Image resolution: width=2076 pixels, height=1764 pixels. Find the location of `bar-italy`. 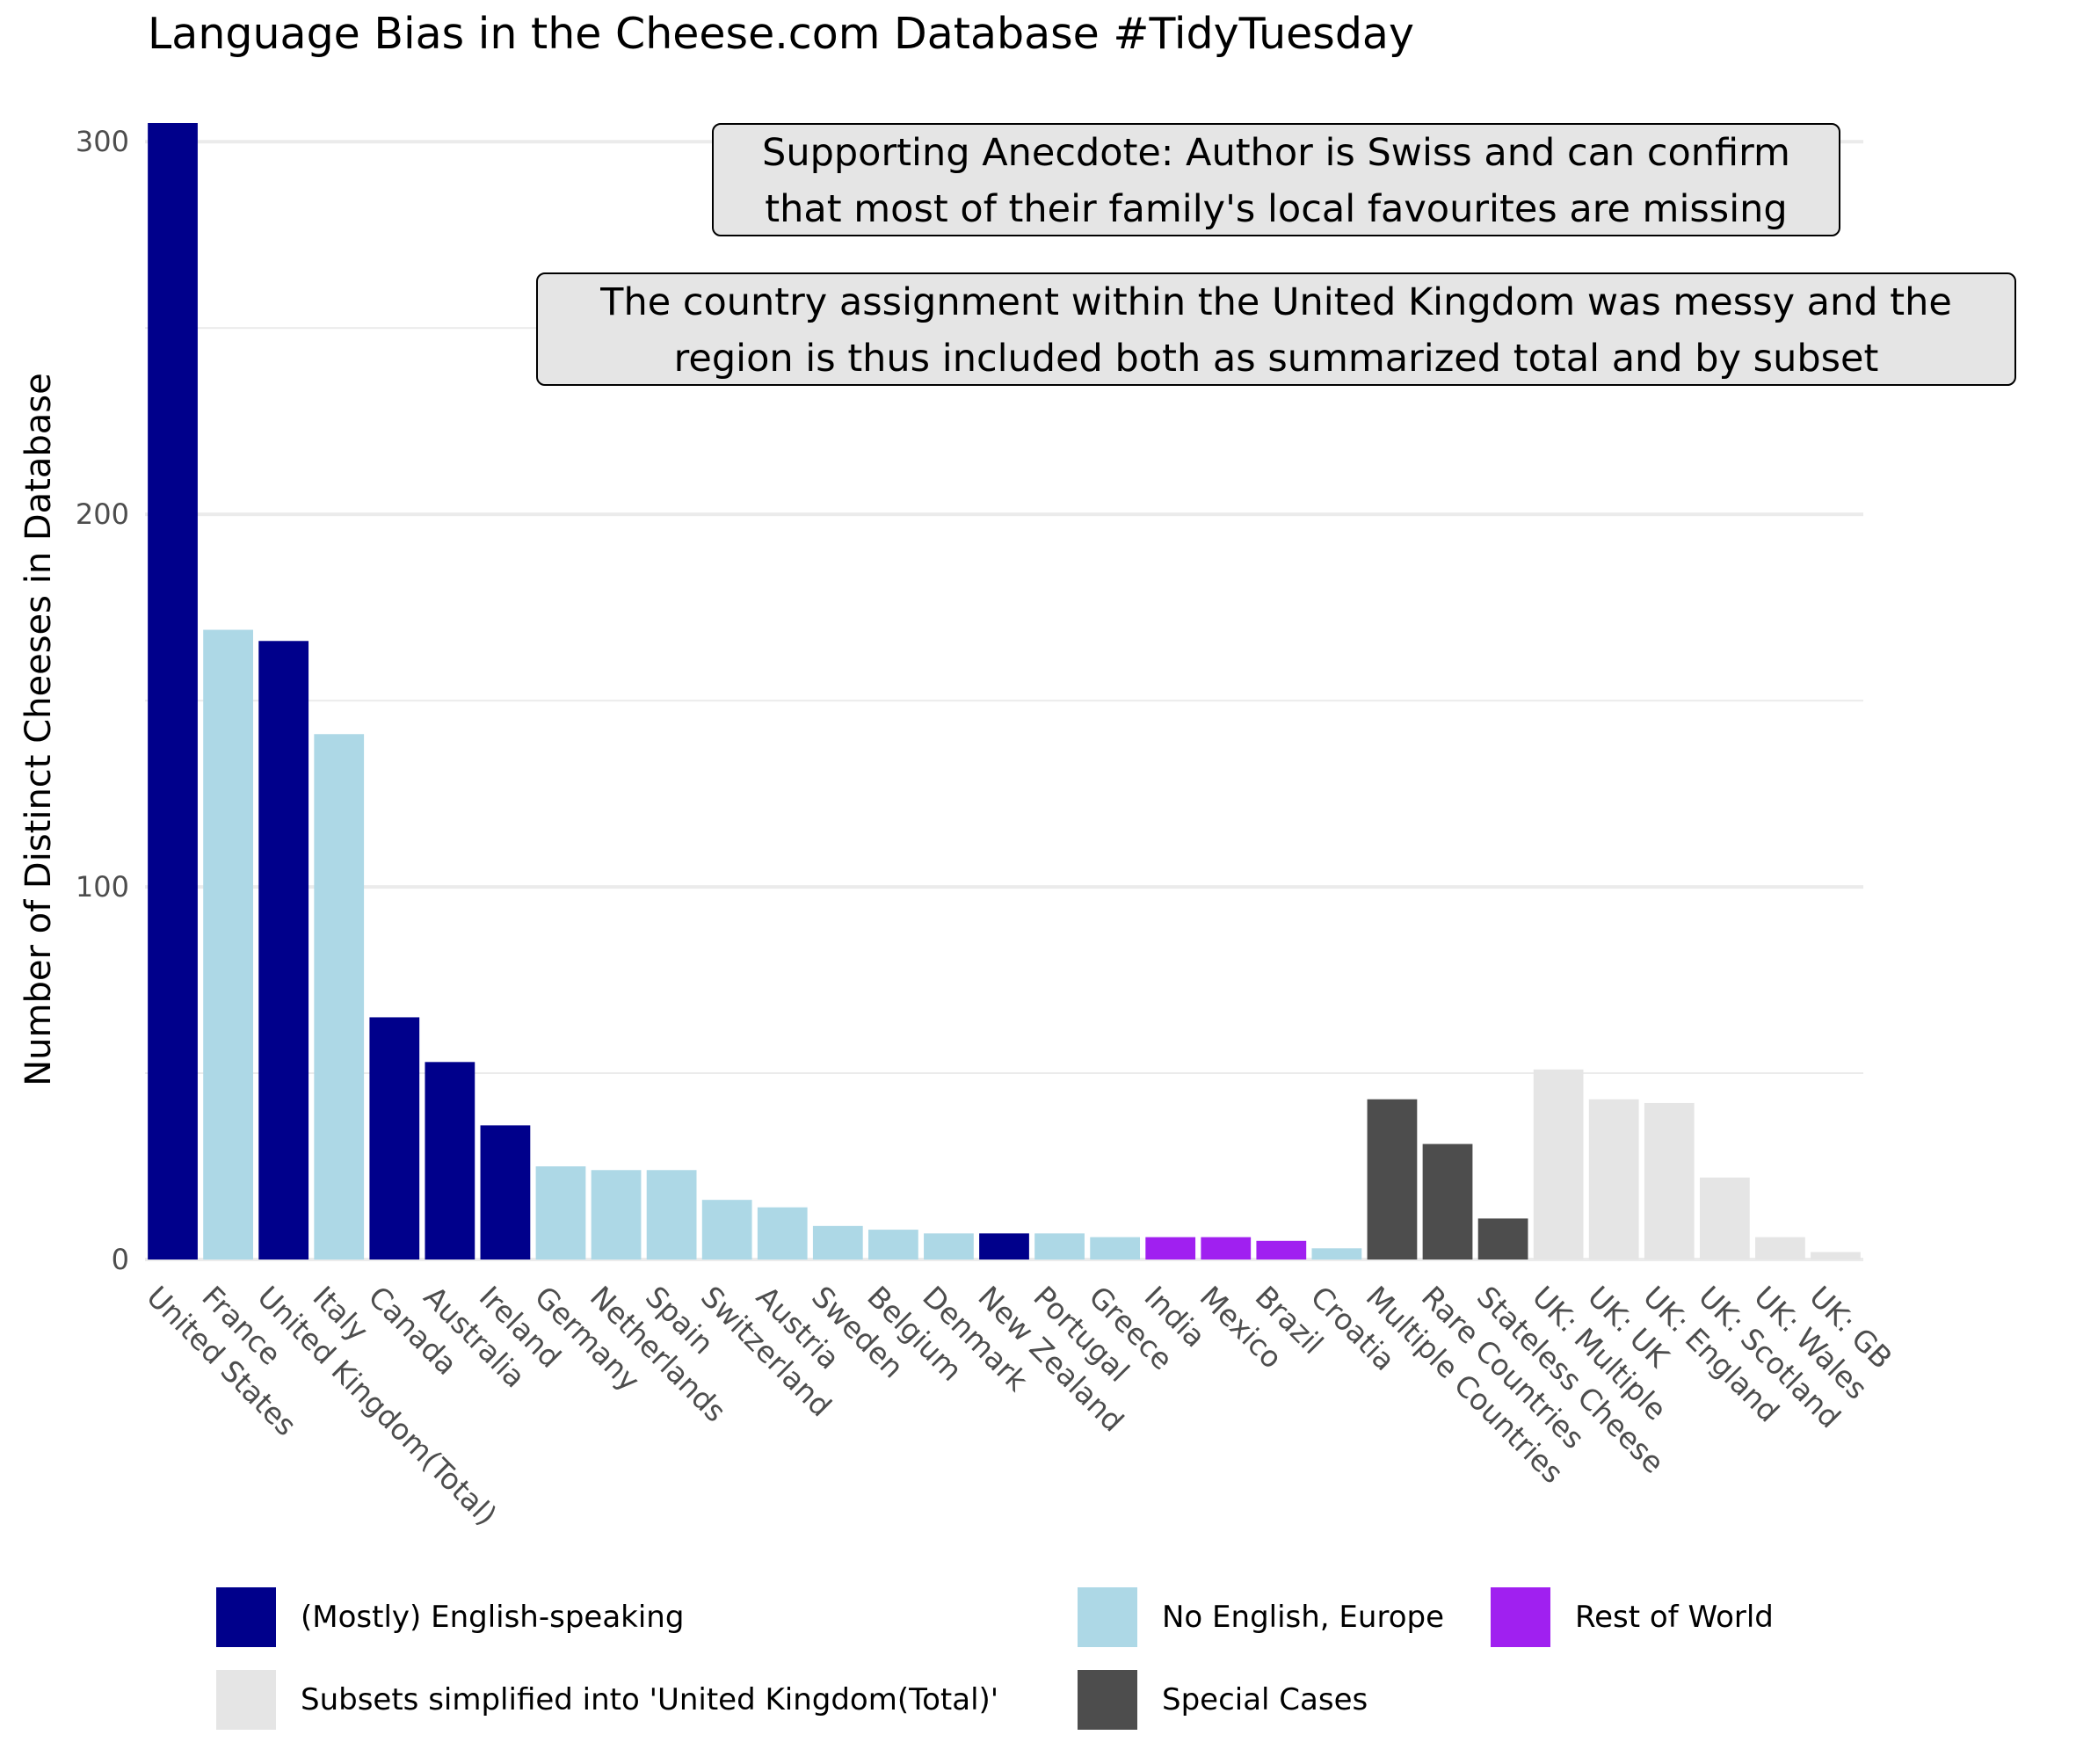

bar-italy is located at coordinates (339, 996).